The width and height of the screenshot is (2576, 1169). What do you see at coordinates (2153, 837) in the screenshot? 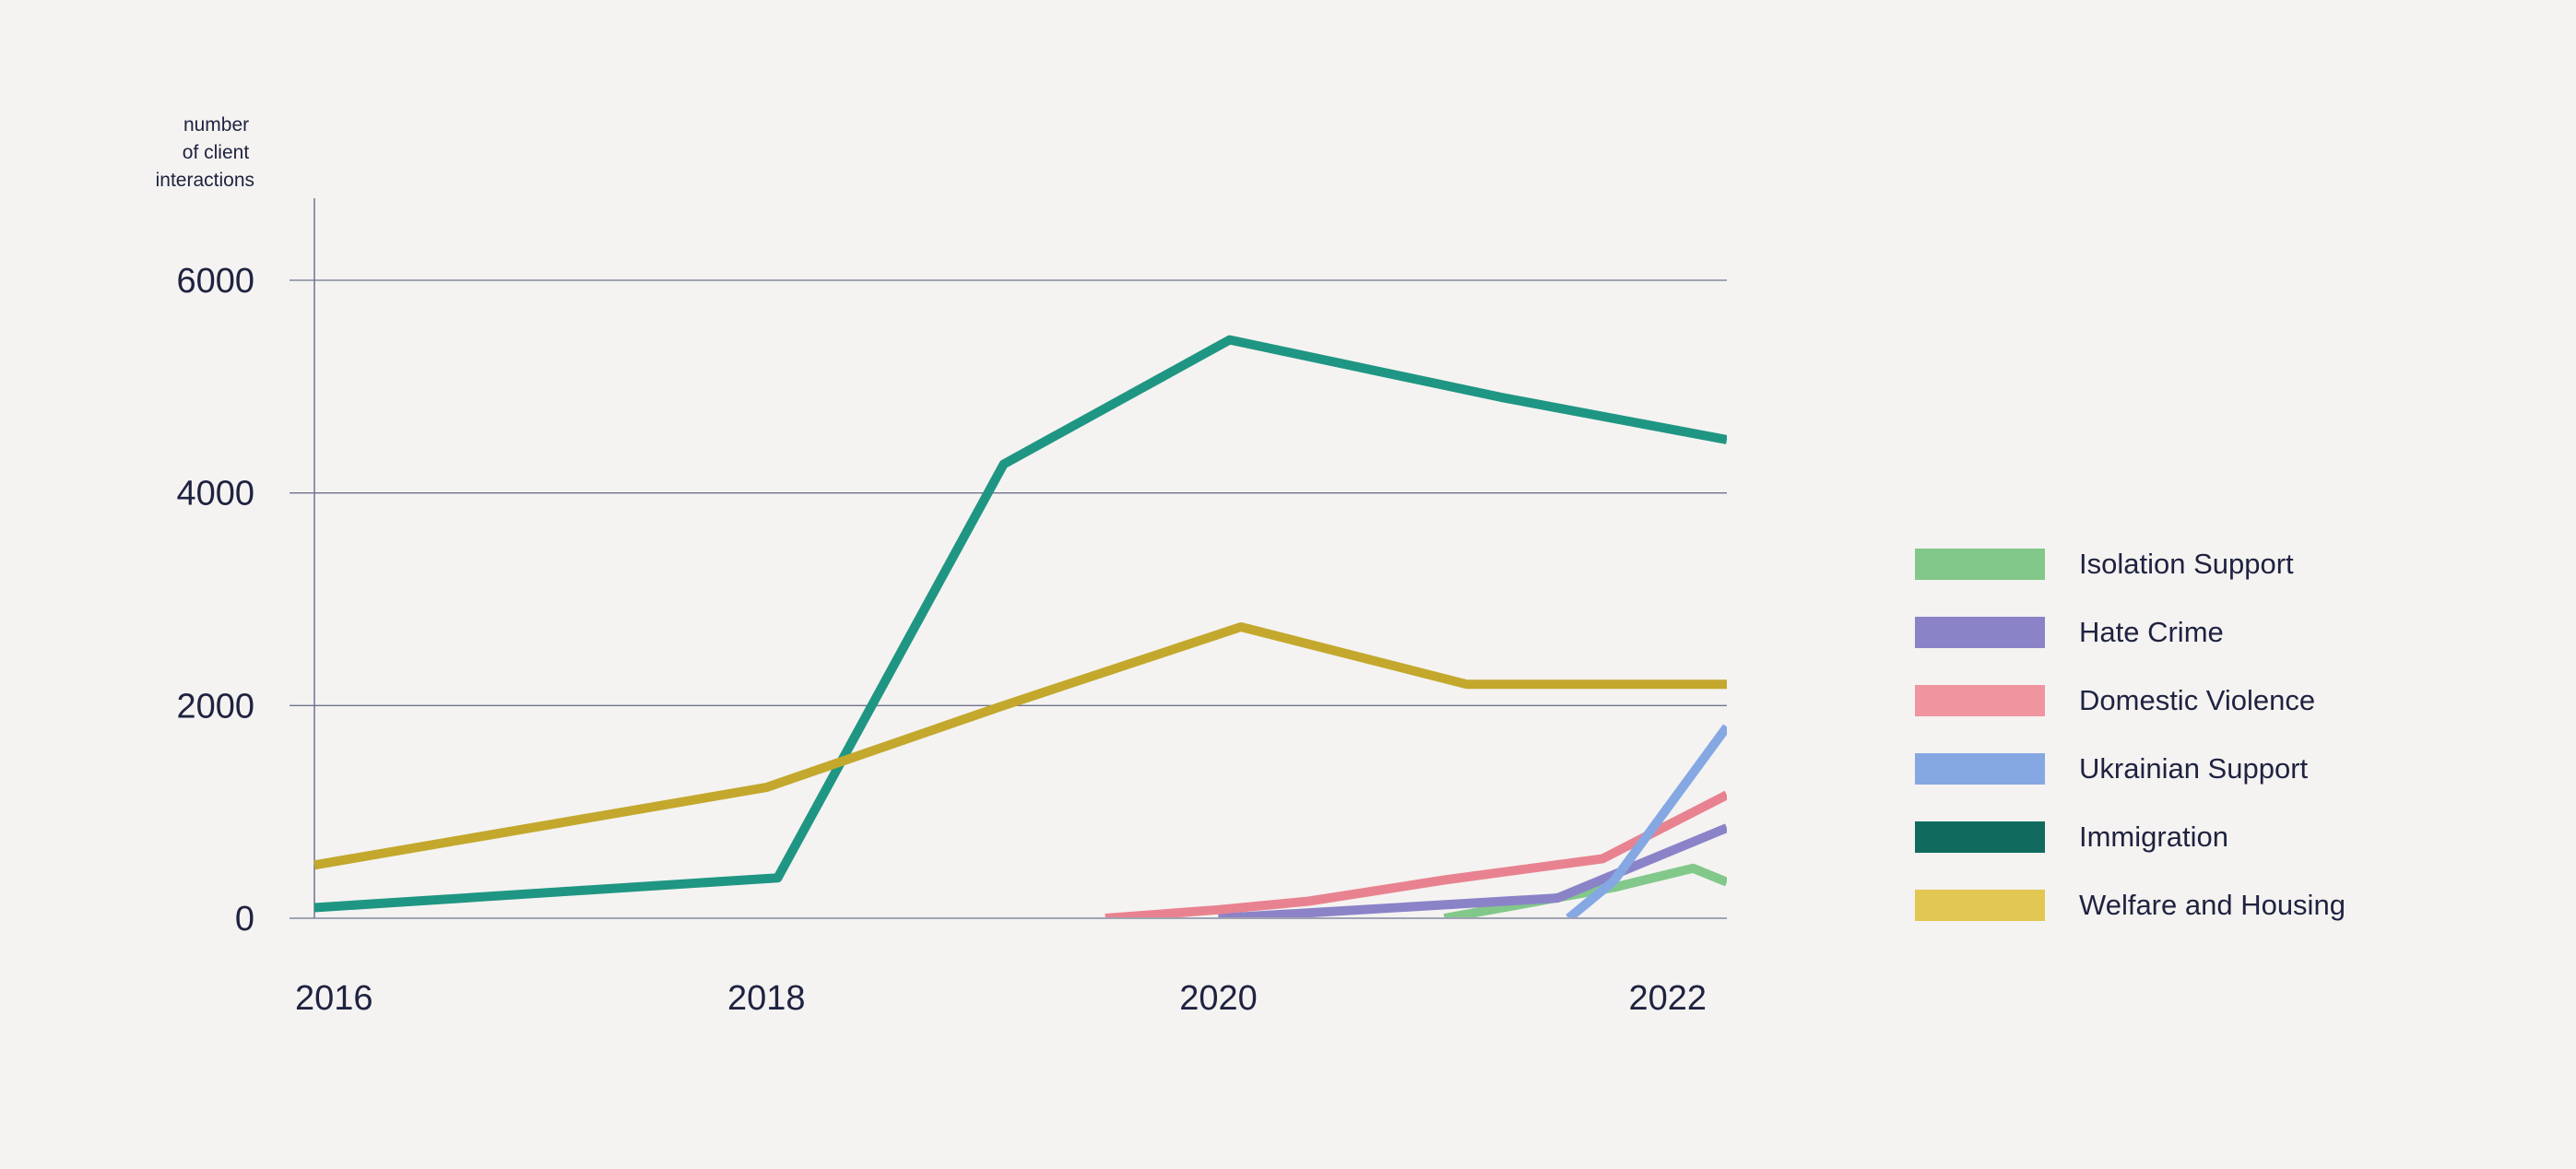
I see `legend-label: Immigration` at bounding box center [2153, 837].